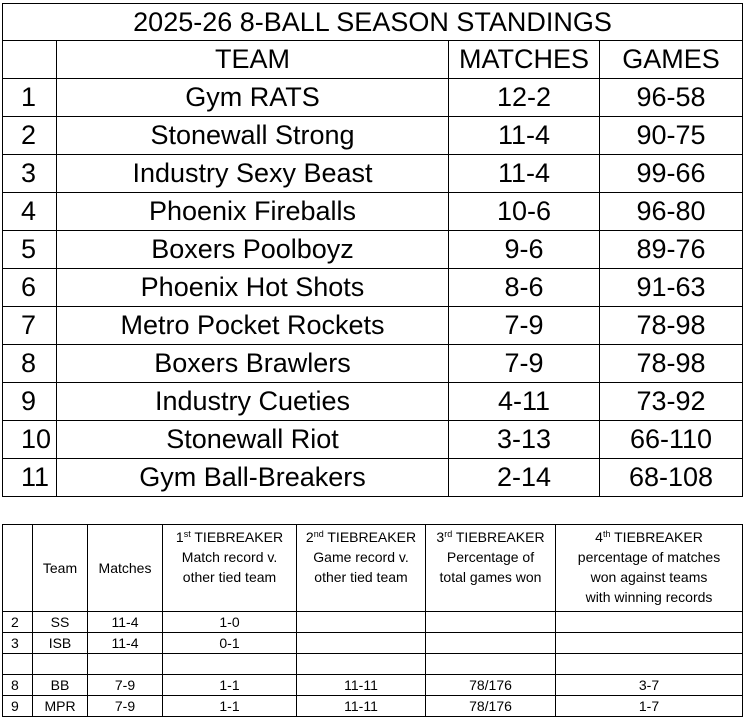 The width and height of the screenshot is (744, 717). I want to click on tb-header-team: Team, so click(60, 568).